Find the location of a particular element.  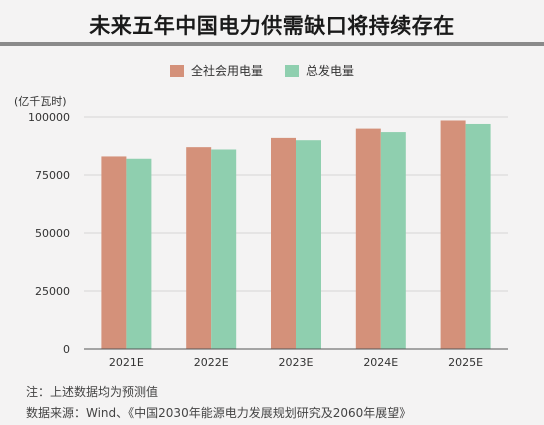

chart-legend: 全社会用电量 总发电量 is located at coordinates (273, 70).